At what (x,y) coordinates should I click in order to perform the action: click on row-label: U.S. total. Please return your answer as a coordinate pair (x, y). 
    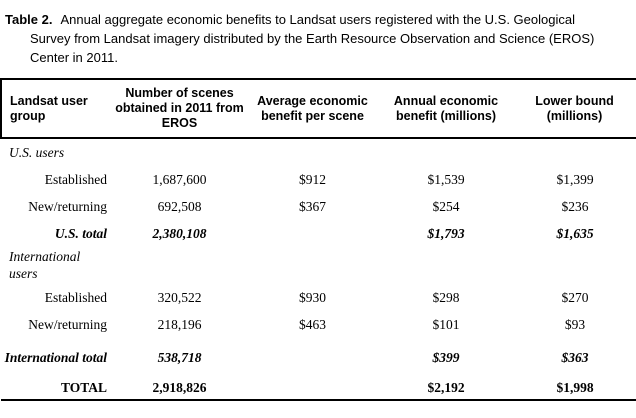
    Looking at the image, I should click on (80, 233).